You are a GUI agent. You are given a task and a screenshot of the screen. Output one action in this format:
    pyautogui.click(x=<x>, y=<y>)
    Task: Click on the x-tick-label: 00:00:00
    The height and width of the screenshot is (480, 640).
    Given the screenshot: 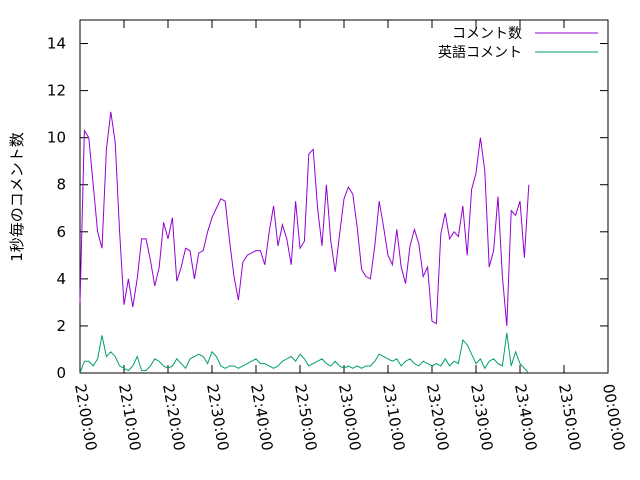 What is the action you would take?
    pyautogui.click(x=613, y=417)
    